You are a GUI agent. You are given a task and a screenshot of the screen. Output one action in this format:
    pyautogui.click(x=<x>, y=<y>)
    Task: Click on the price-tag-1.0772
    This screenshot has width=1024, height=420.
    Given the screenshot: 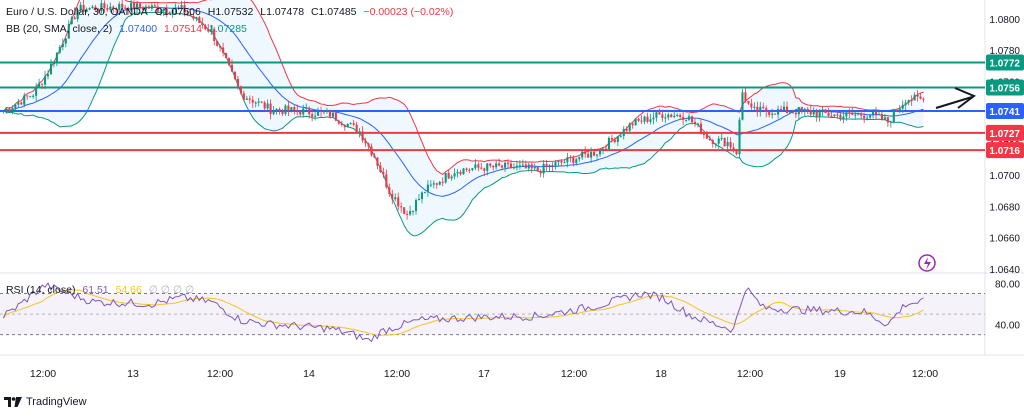 What is the action you would take?
    pyautogui.click(x=1005, y=62)
    